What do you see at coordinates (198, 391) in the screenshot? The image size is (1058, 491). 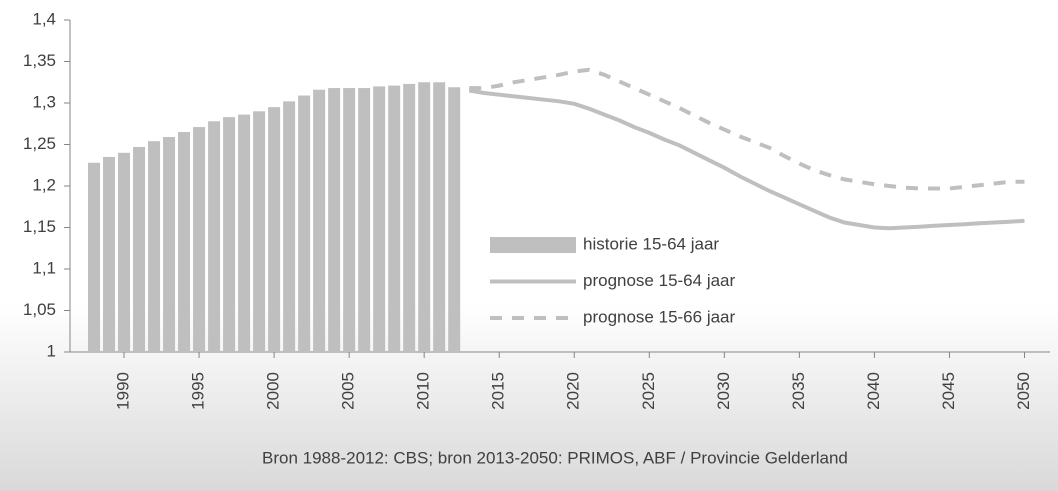 I see `x-tick-label: 1995` at bounding box center [198, 391].